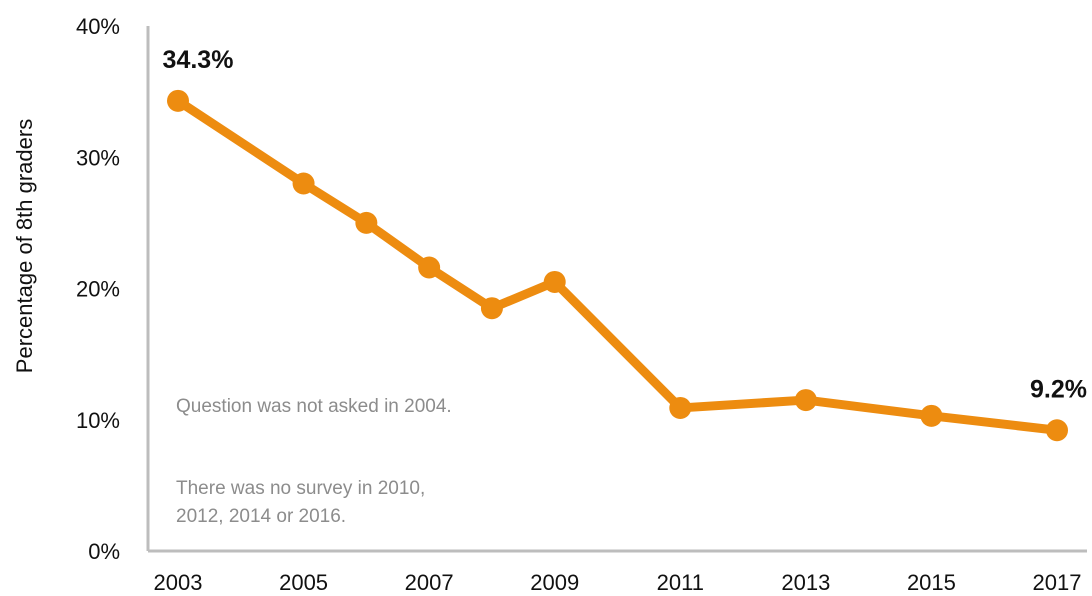 This screenshot has height=596, width=1092. I want to click on x-tick-labels: 2003 2005 2007 2009 2011 2013 2015 2017, so click(618, 582).